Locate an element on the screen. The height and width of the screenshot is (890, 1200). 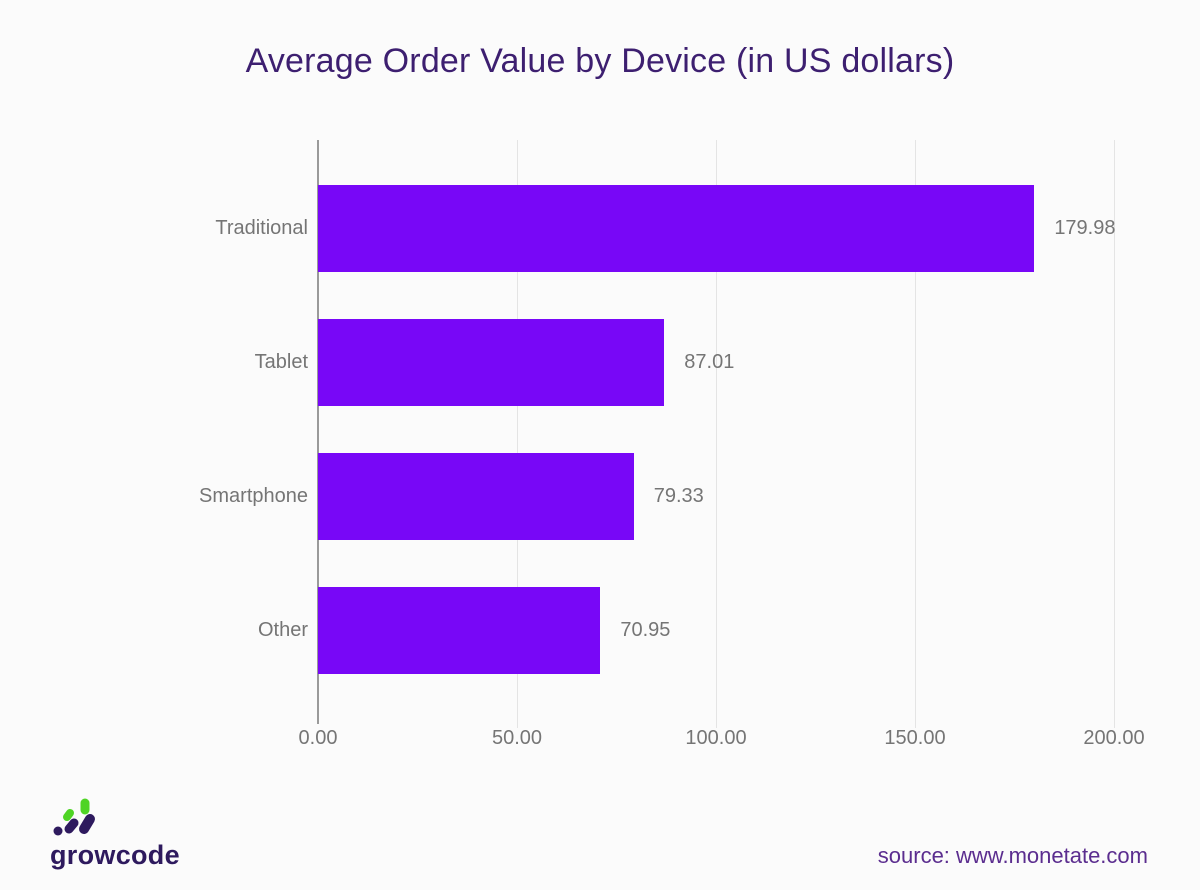
growcode-logo: growcode is located at coordinates (130, 834).